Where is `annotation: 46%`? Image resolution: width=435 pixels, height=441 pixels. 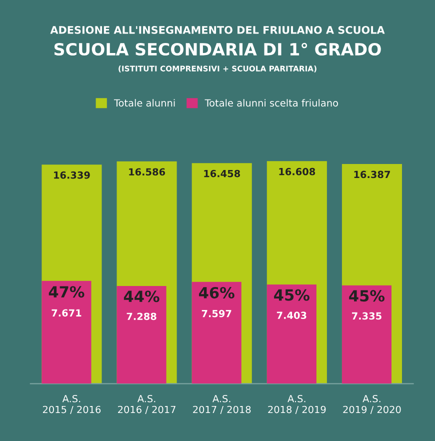
annotation: 46% is located at coordinates (216, 292).